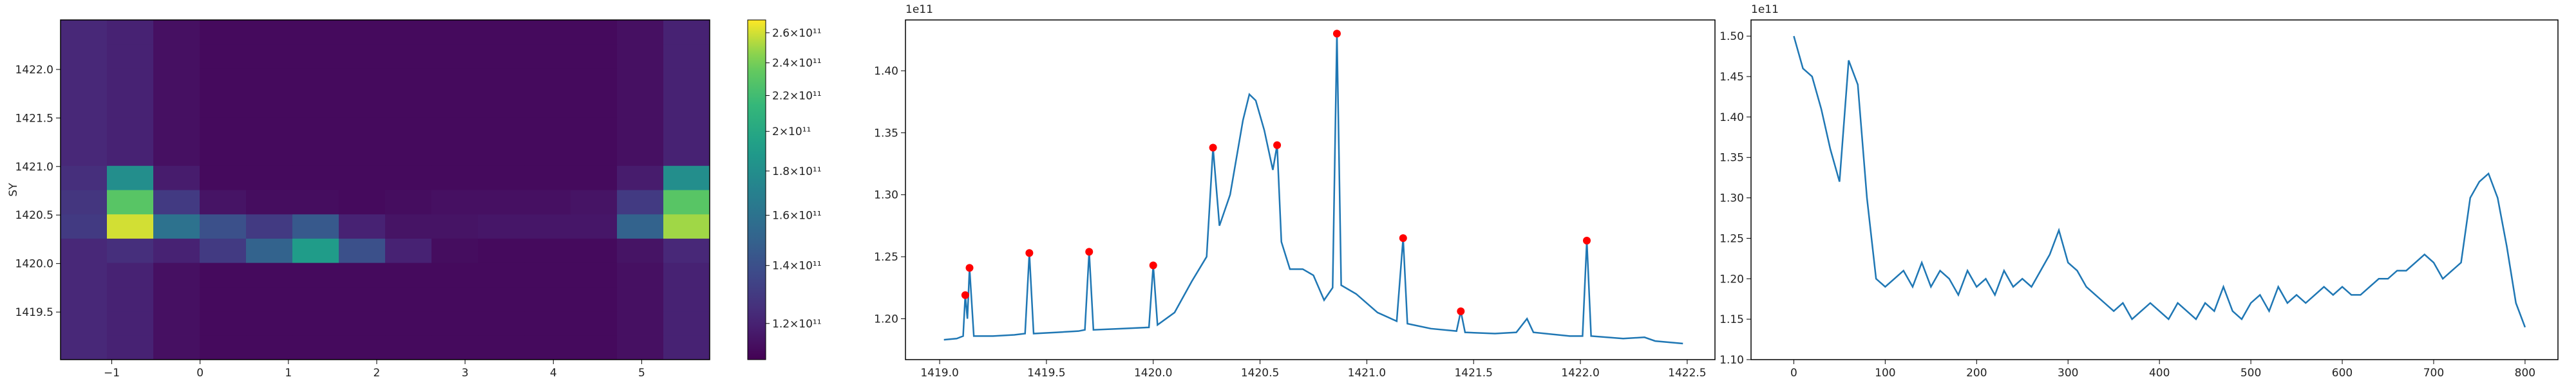  Describe the element at coordinates (2433, 373) in the screenshot. I see `x-tick-label: 700` at that location.